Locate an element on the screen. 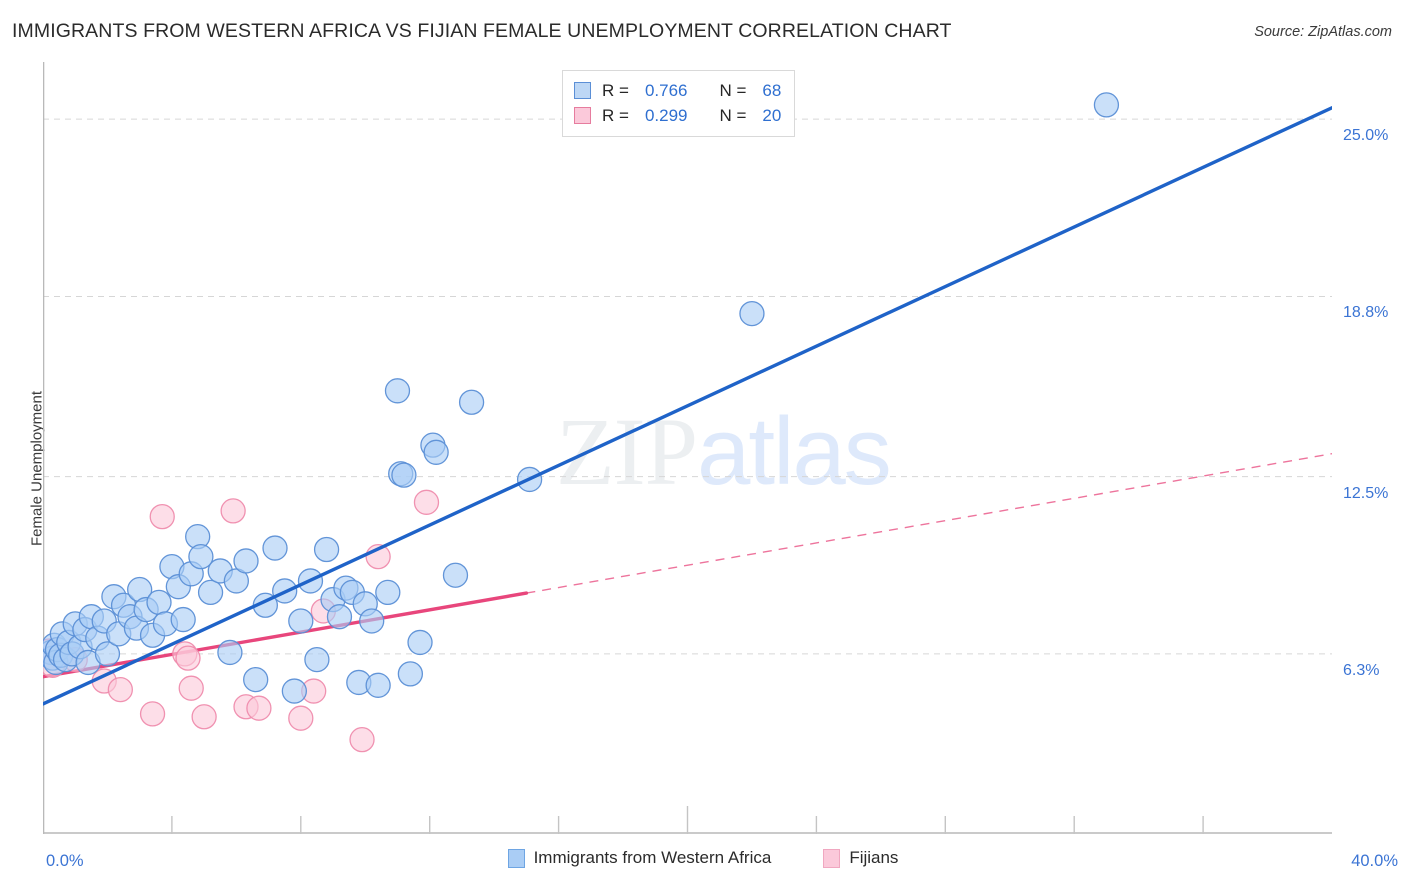  correlation-legend: R = 0.766 N = 68 R = 0.299 N = 20 is located at coordinates (679, 103).